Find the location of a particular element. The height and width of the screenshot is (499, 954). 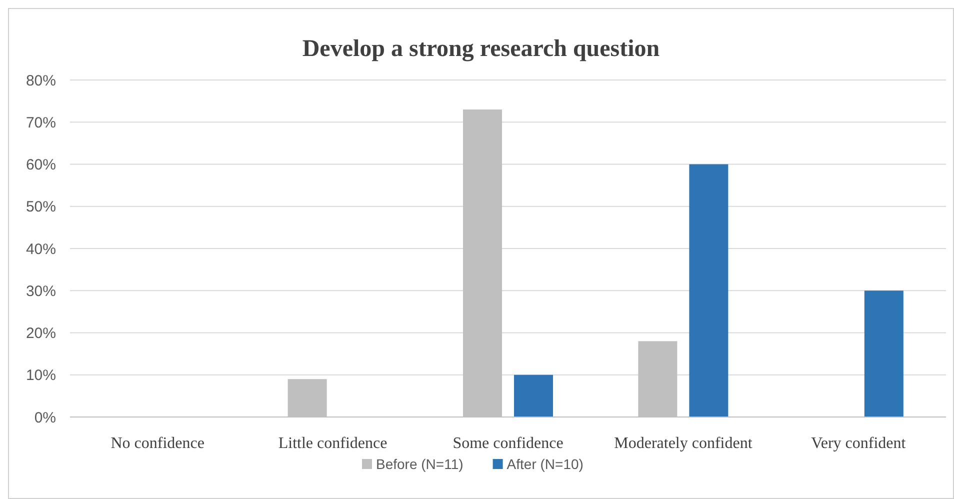

y-tick-label: 30% is located at coordinates (41, 291).